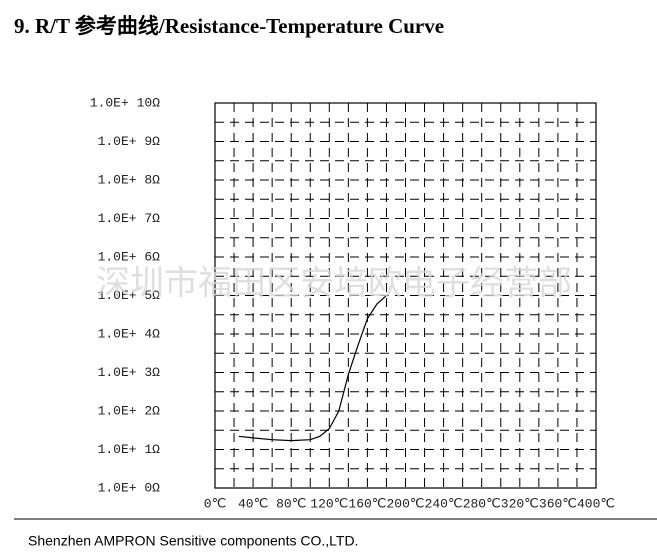  What do you see at coordinates (129, 256) in the screenshot?
I see `y-tick-label: 1.0E+ 6Ω` at bounding box center [129, 256].